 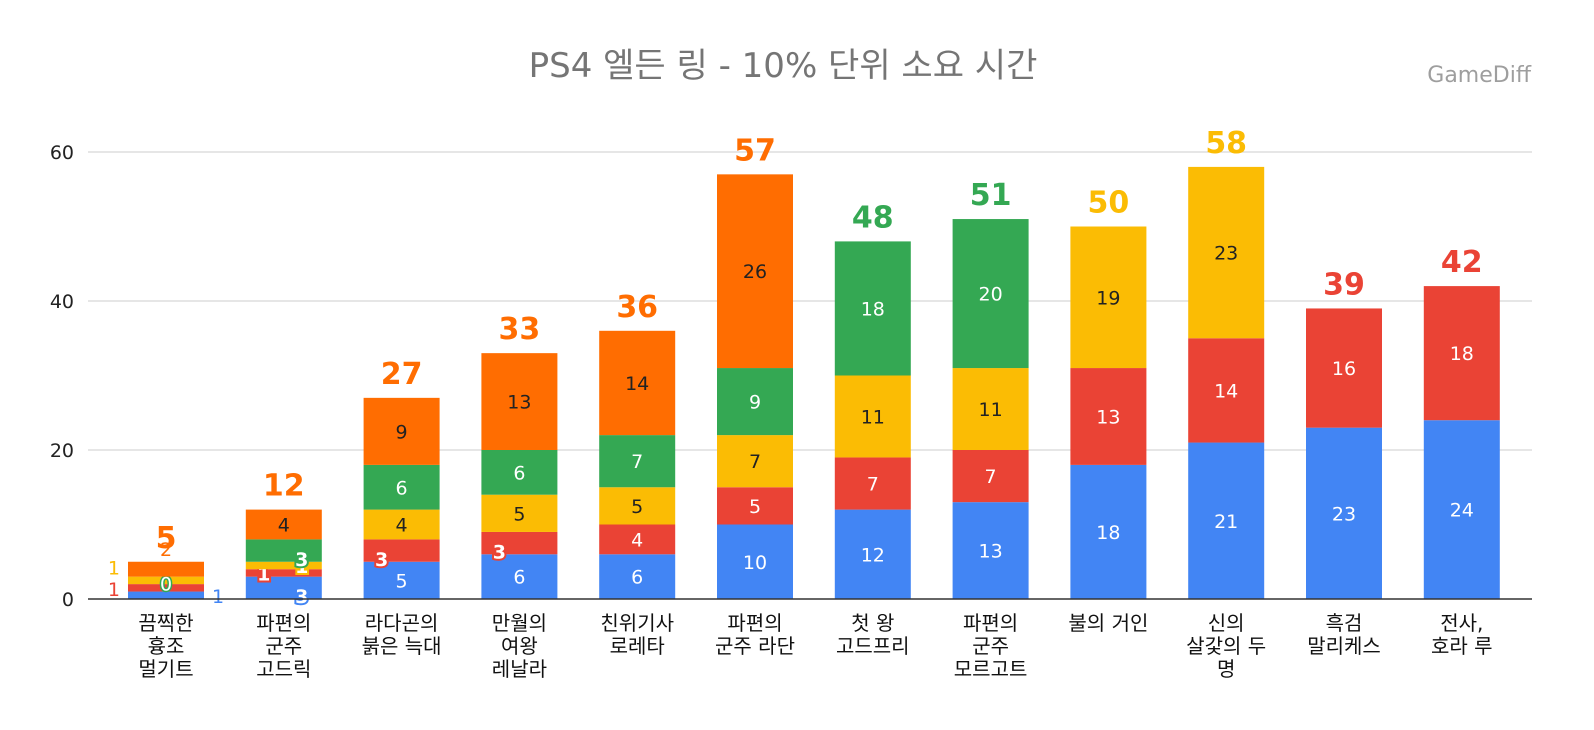 I want to click on watermark-label: GameDiff, so click(x=1479, y=75).